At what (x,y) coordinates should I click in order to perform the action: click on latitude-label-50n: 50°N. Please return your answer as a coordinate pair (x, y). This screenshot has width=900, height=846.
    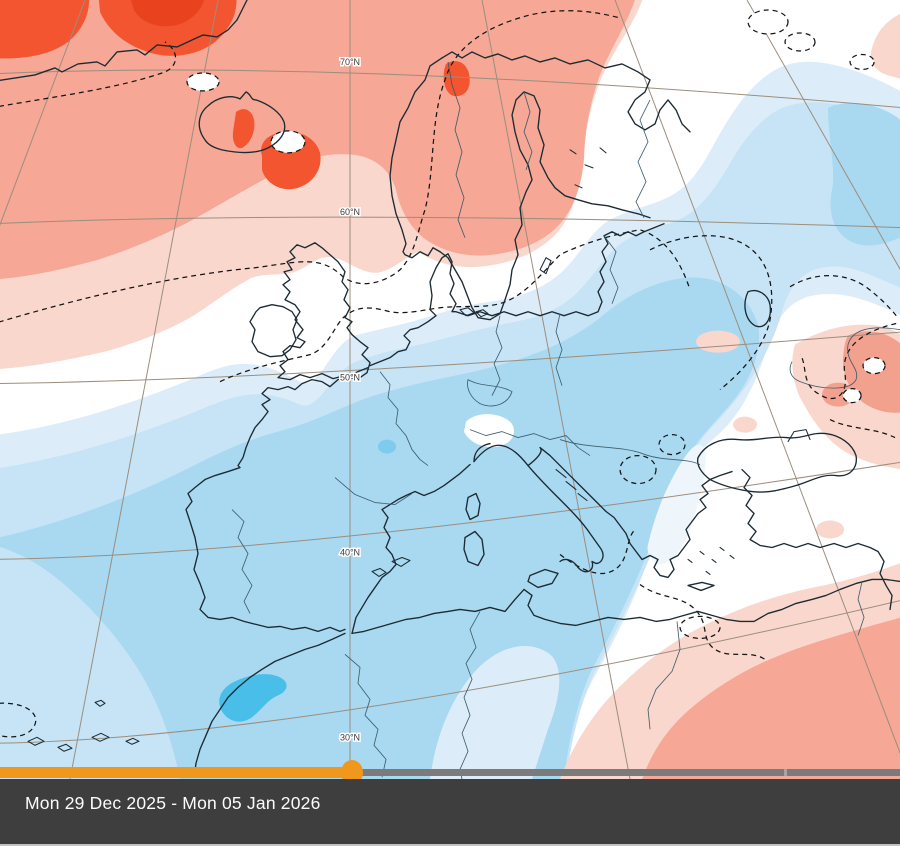
    Looking at the image, I should click on (350, 378).